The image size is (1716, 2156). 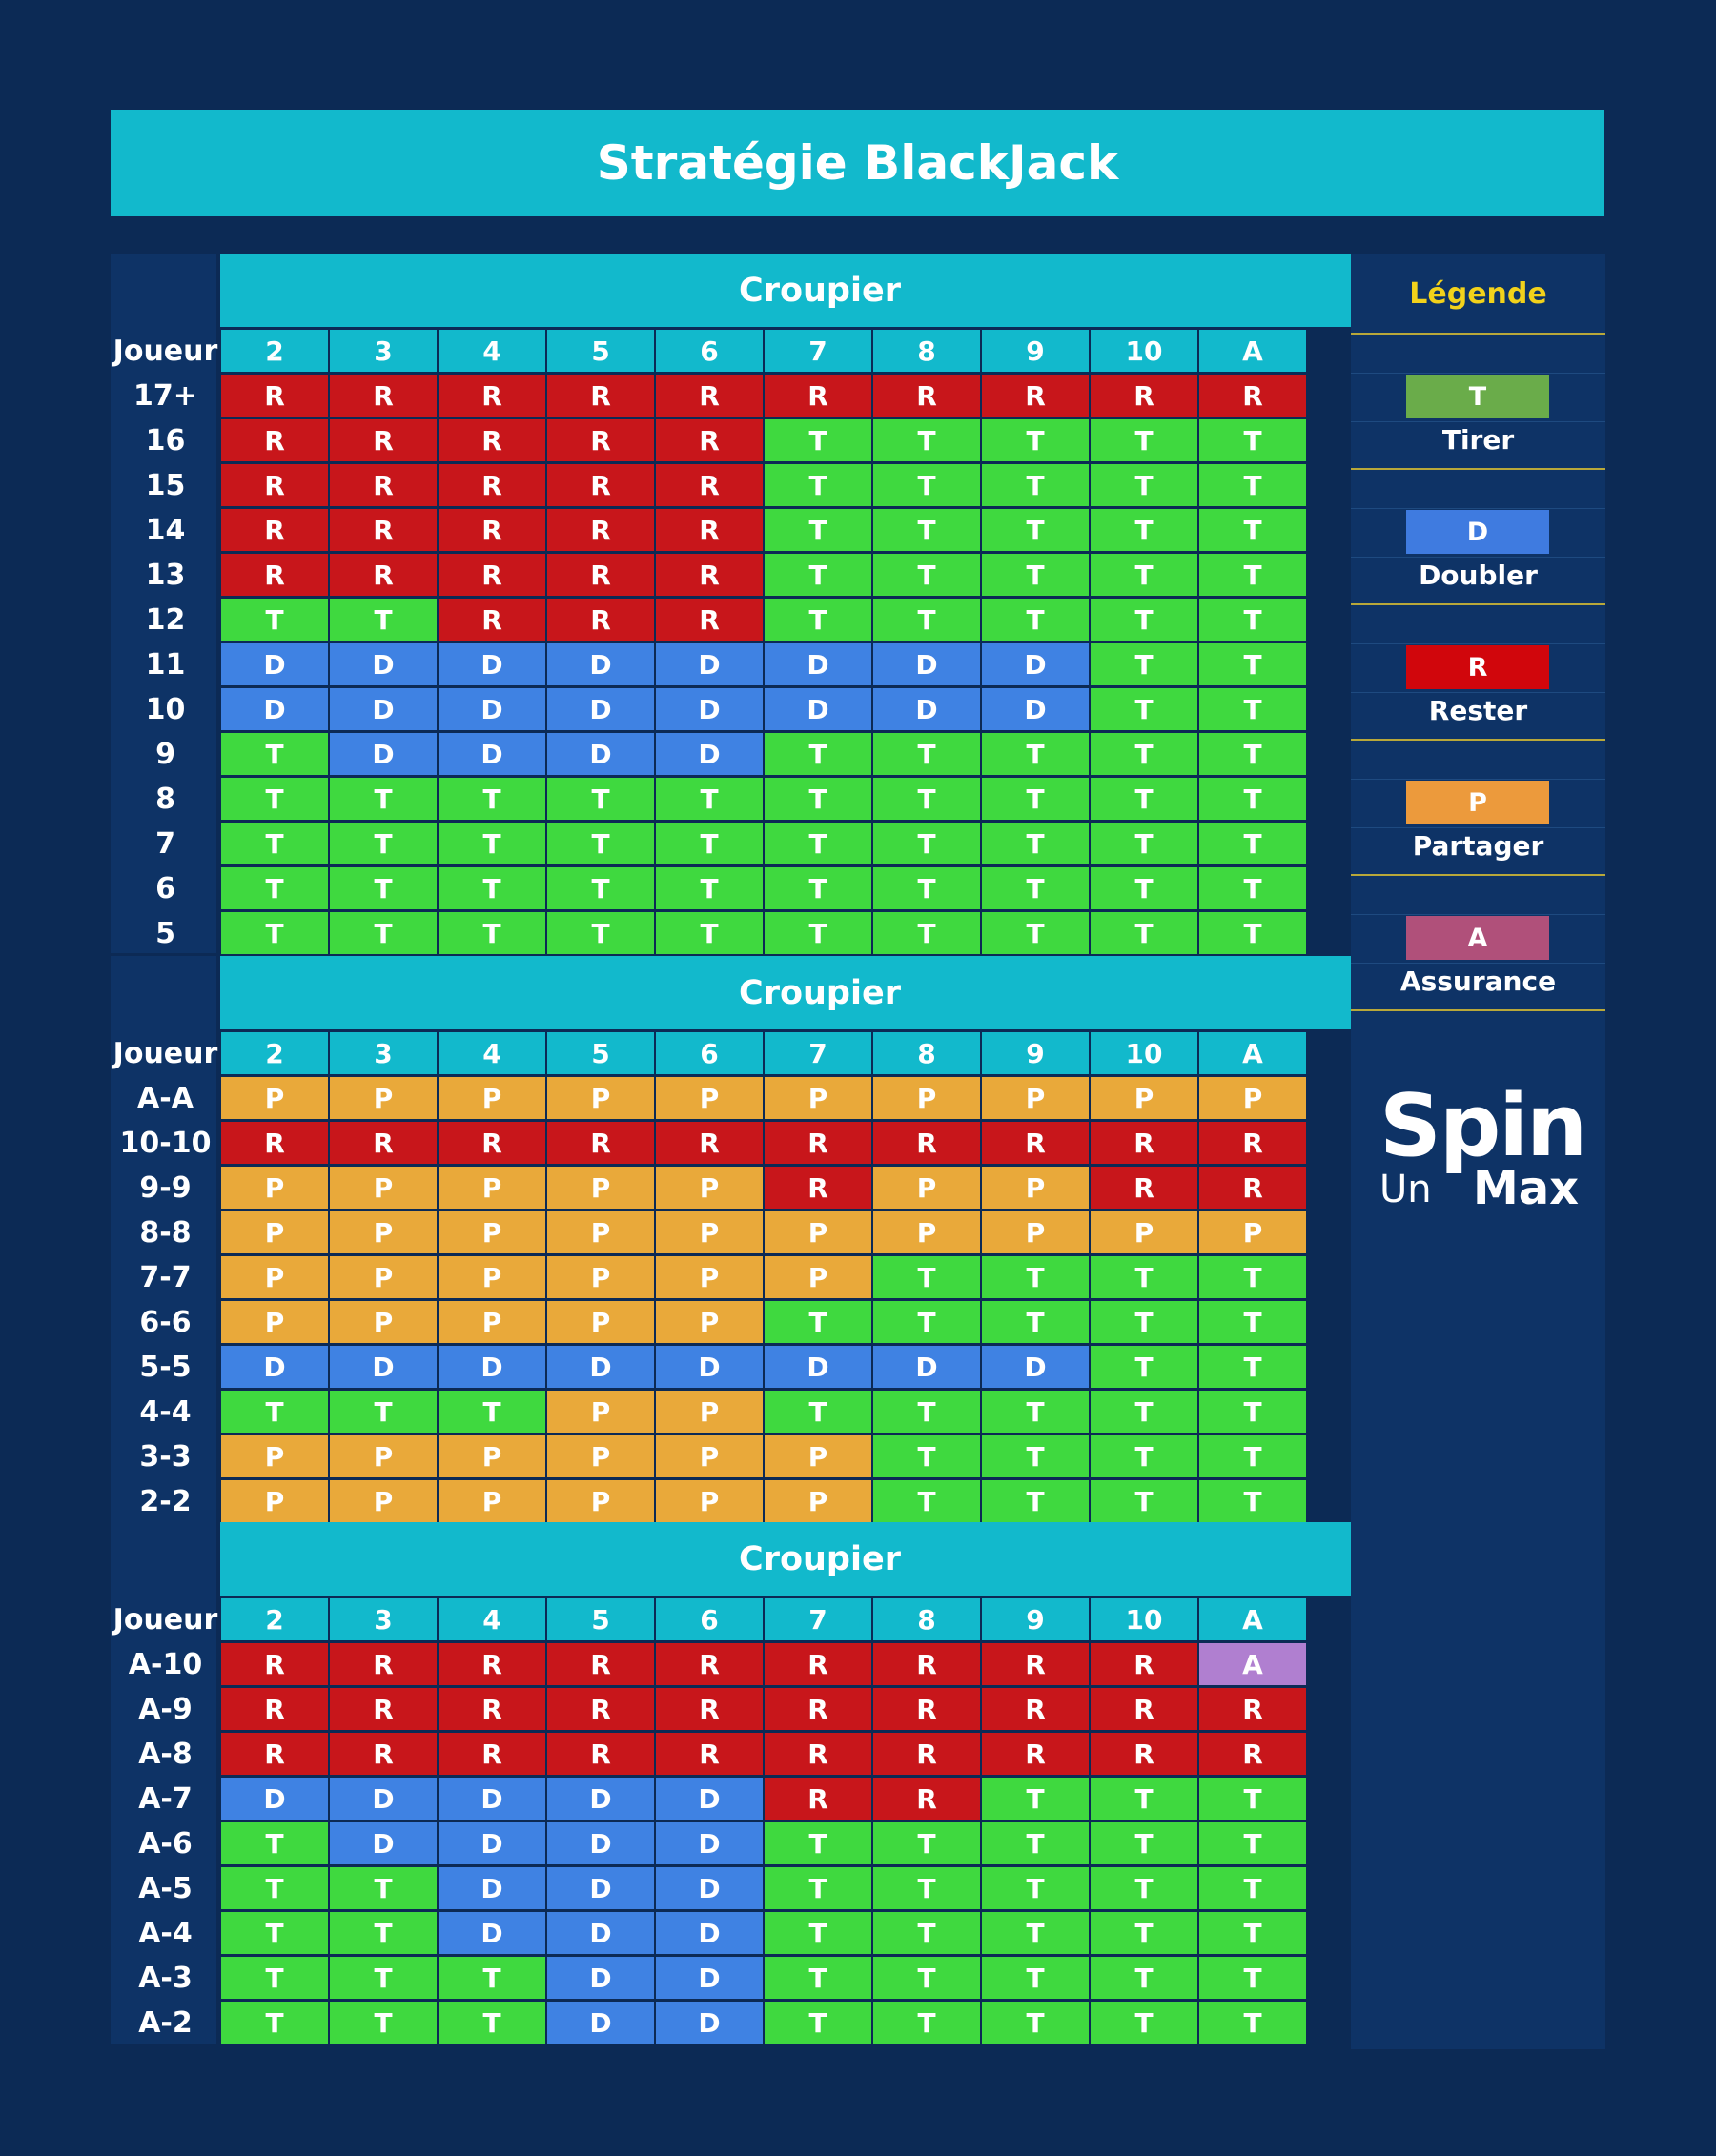 What do you see at coordinates (166, 1232) in the screenshot?
I see `player-hand-label: 8-8` at bounding box center [166, 1232].